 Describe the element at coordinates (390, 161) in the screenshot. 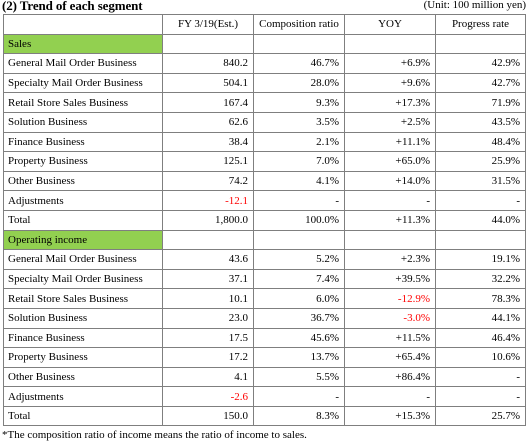

I see `yoy-value: +65.0%` at that location.